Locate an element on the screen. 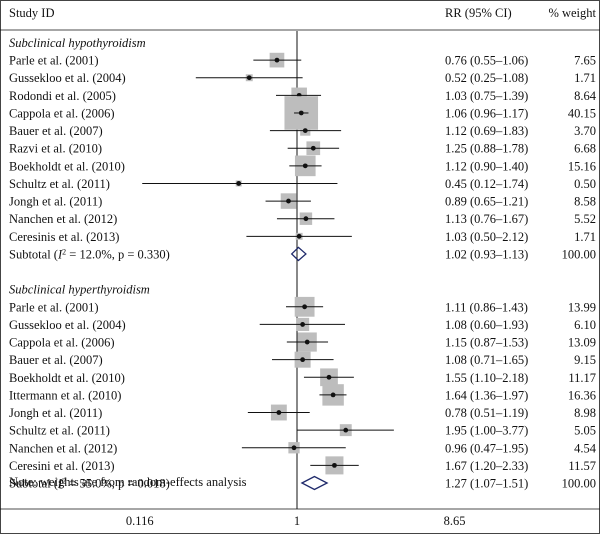 The image size is (600, 534). study-ci: 0.45 (0.12–1.74) is located at coordinates (486, 184).